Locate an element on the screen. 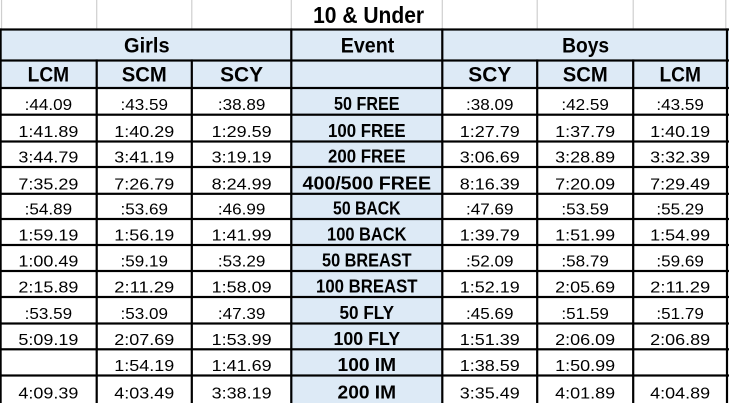 The image size is (729, 403). svg-text: 50 BREAST is located at coordinates (367, 260).